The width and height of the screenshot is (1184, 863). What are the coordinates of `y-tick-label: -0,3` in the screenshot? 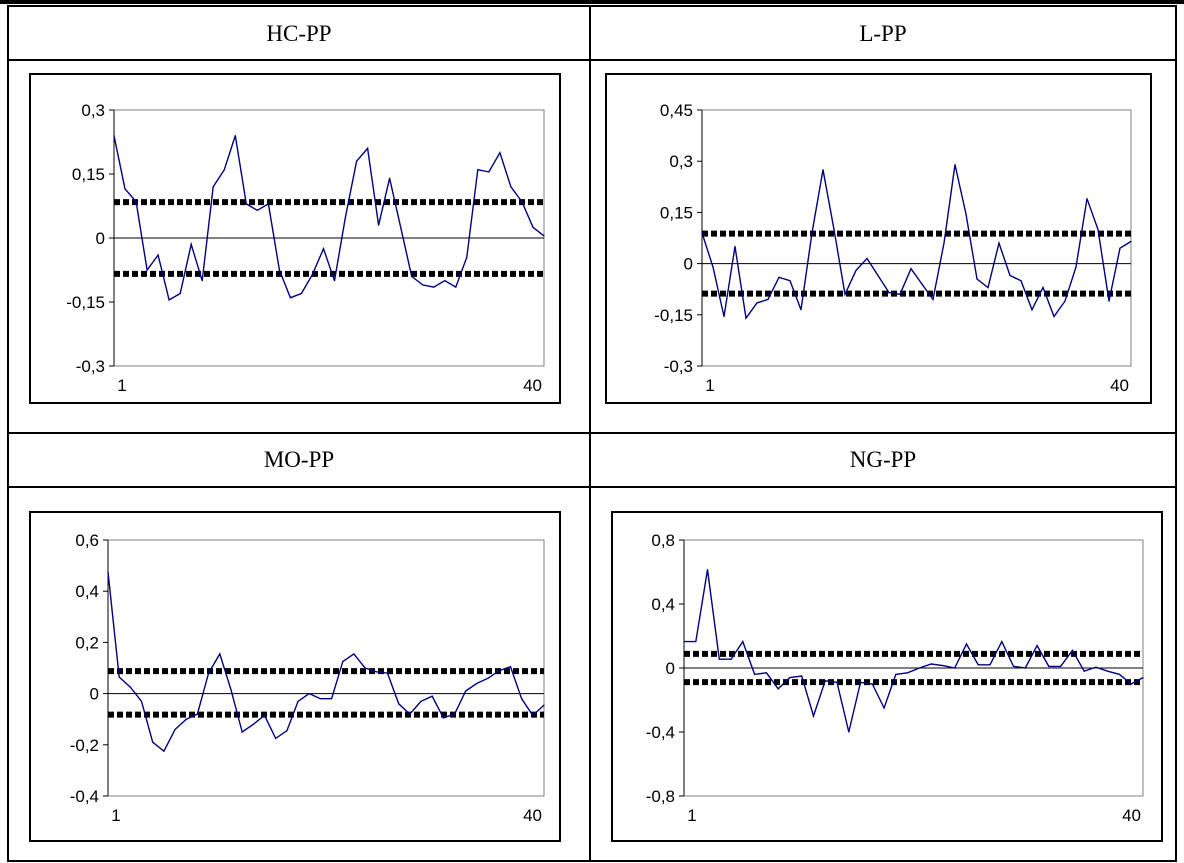 It's located at (678, 366).